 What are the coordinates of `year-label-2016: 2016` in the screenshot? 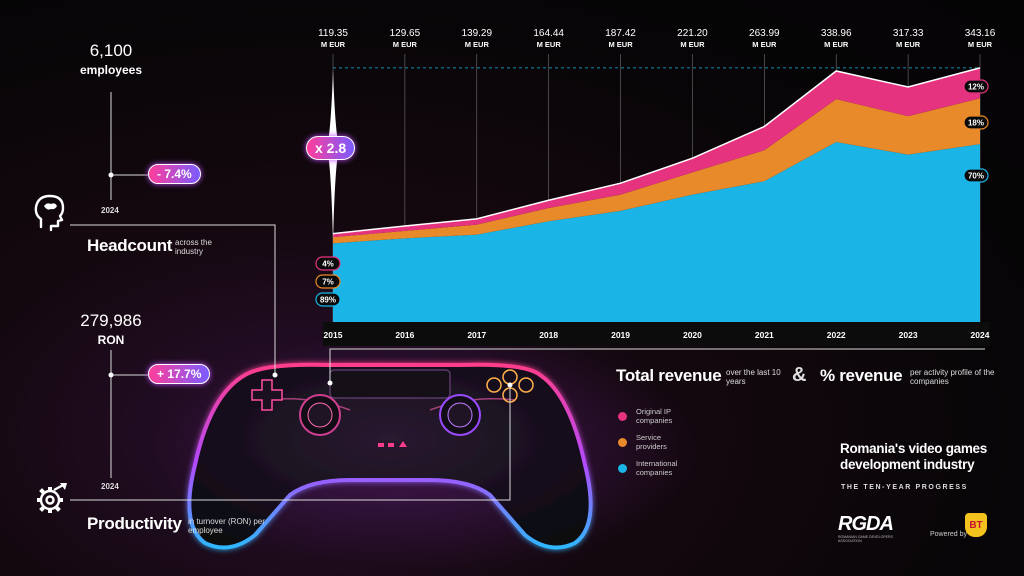 It's located at (404, 335).